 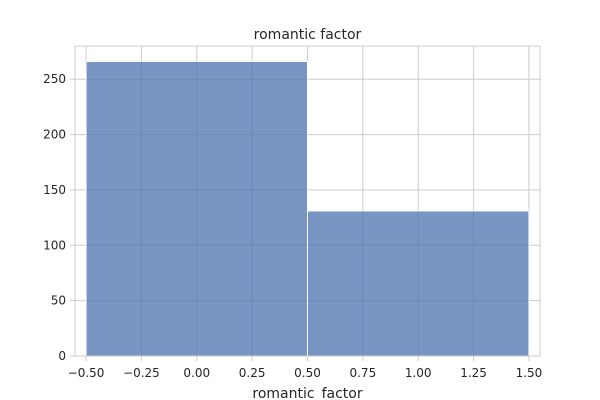 I want to click on x-tick-label: 1.25, so click(x=473, y=373).